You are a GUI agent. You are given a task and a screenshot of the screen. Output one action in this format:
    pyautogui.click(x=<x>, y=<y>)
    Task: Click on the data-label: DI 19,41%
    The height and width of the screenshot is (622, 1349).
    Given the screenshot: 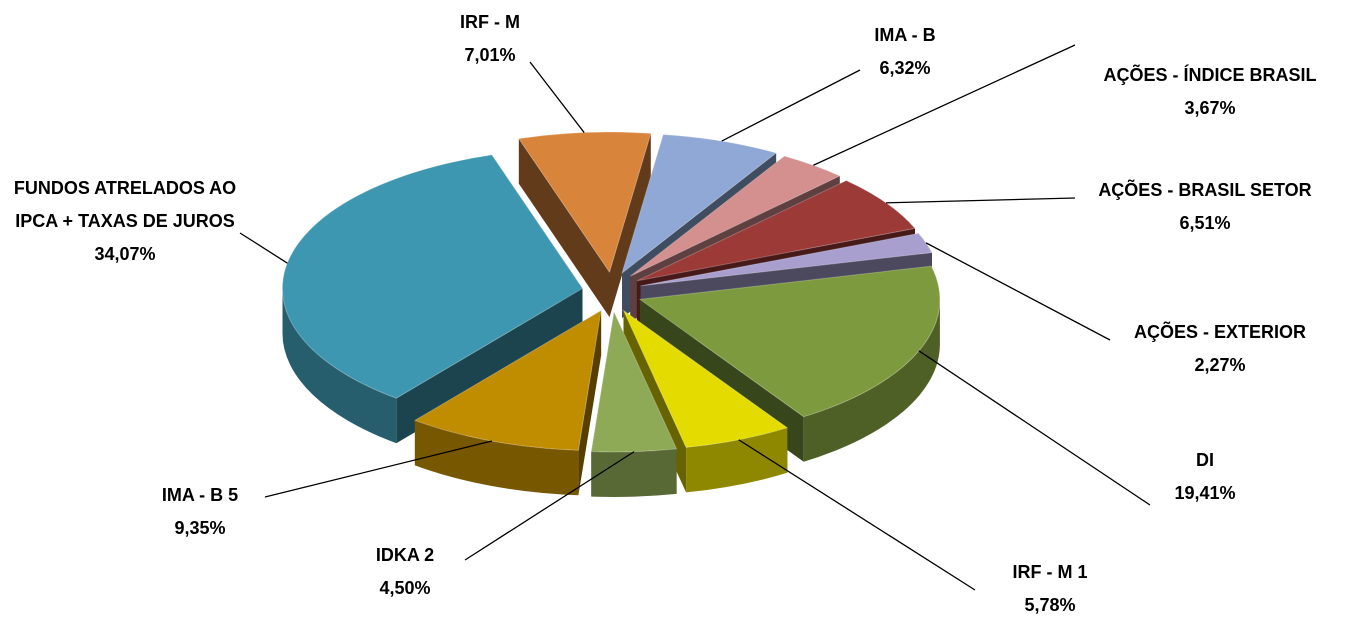 What is the action you would take?
    pyautogui.click(x=1205, y=477)
    